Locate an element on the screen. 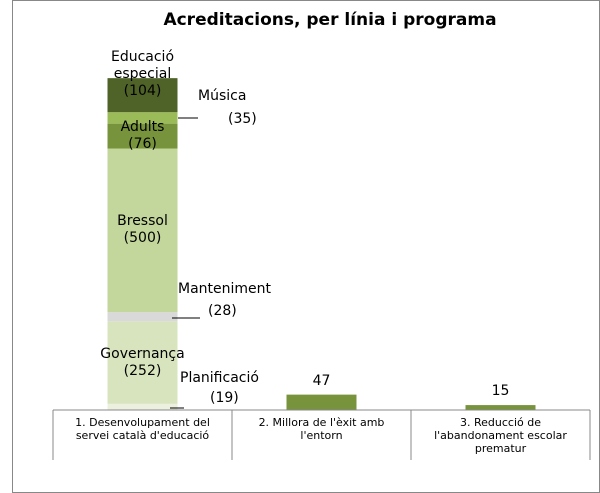  segment-name: Manteniment is located at coordinates (225, 289).